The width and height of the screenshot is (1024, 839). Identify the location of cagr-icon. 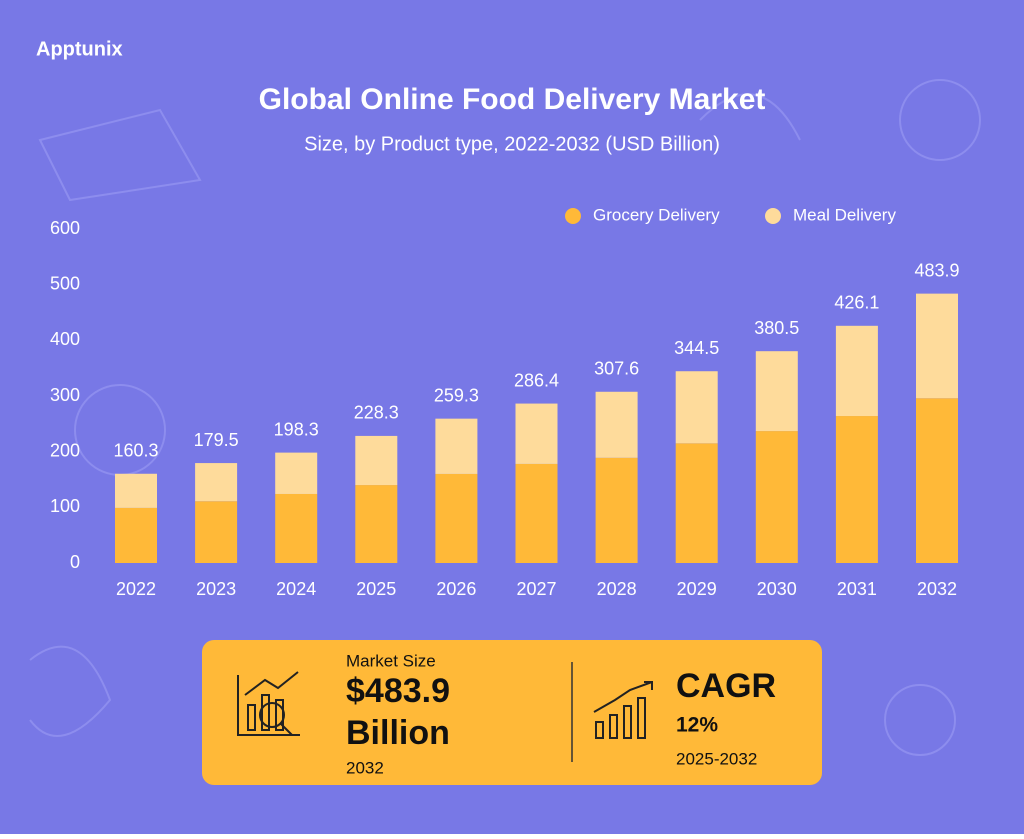
(623, 710).